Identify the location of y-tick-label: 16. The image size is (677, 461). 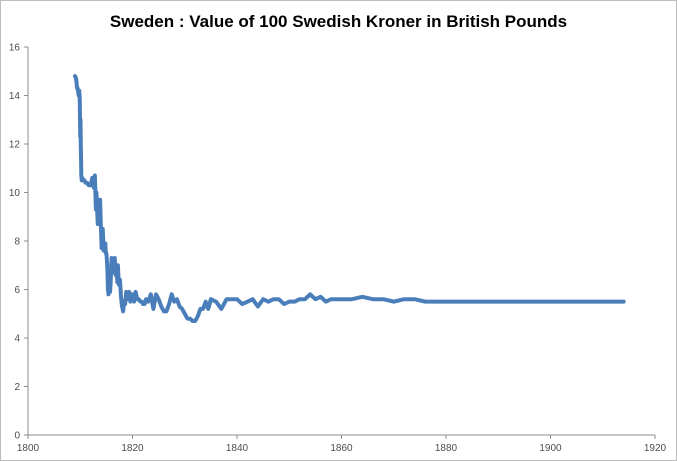
(15, 48).